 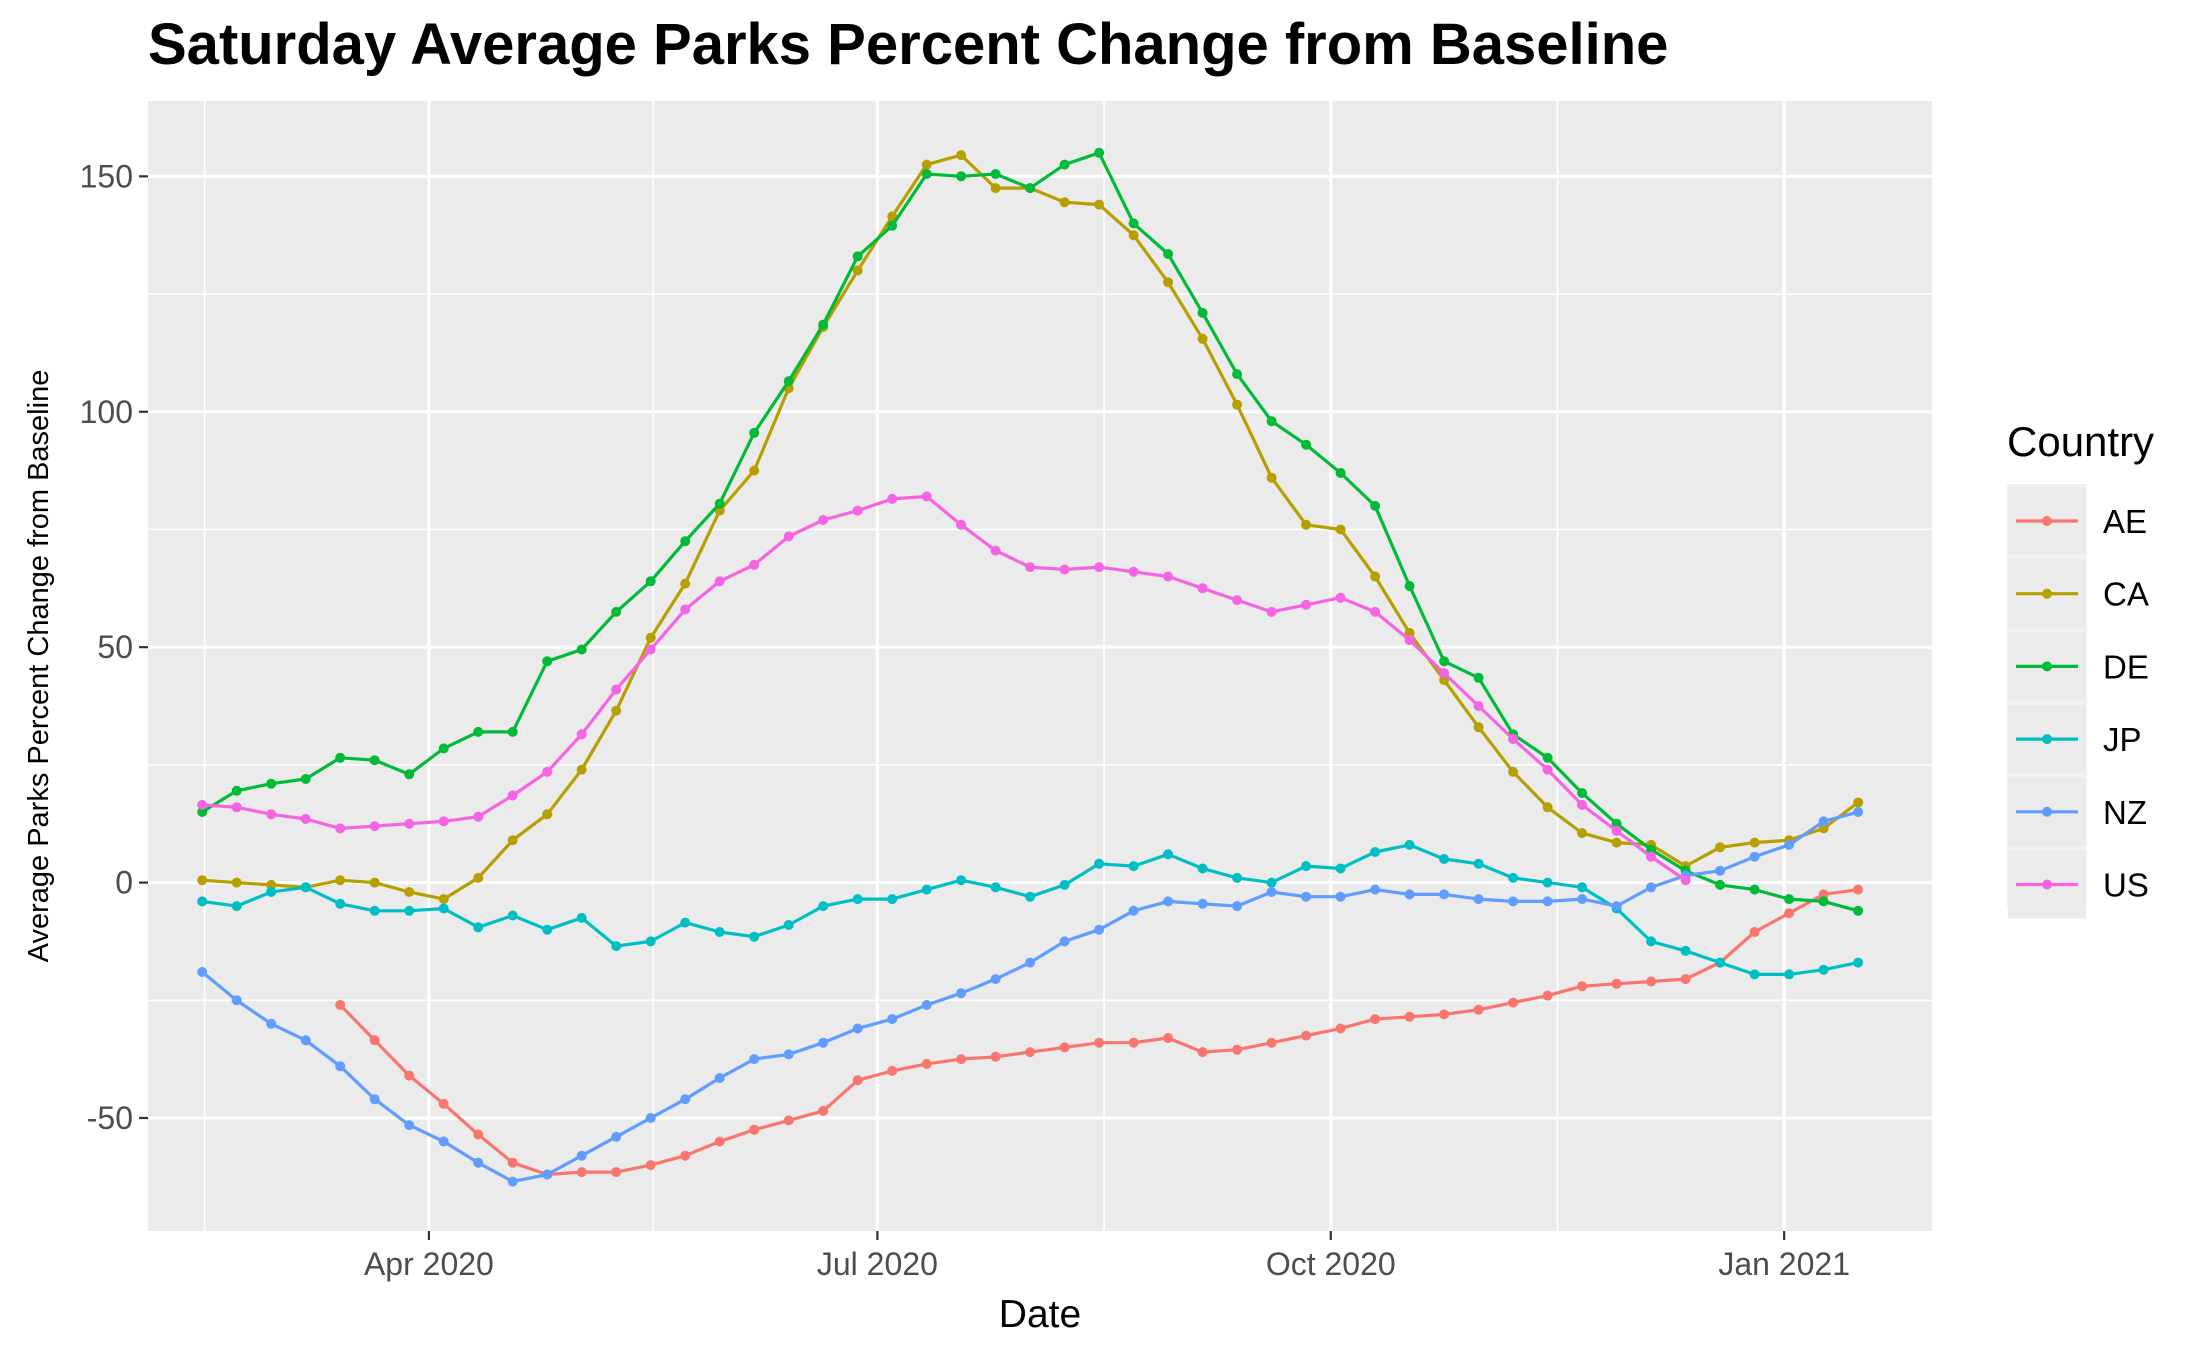 What do you see at coordinates (124, 883) in the screenshot?
I see `y-tick-label: 0` at bounding box center [124, 883].